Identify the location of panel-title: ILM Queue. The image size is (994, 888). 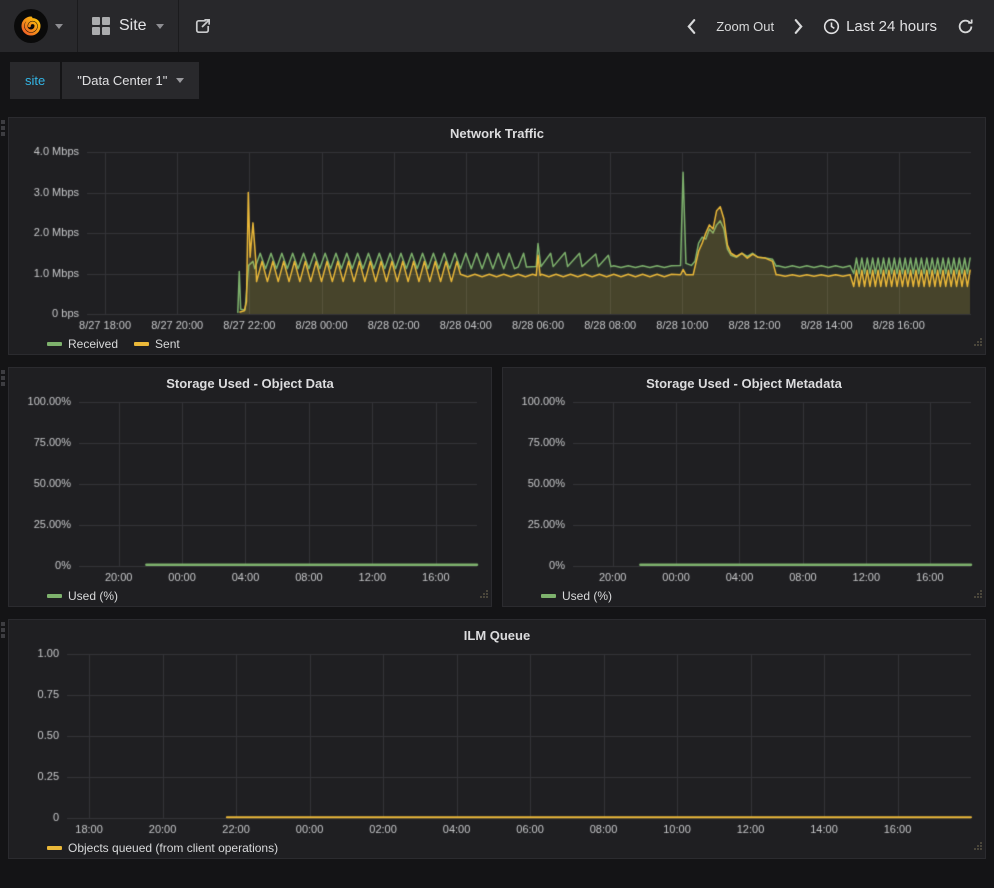
(497, 635).